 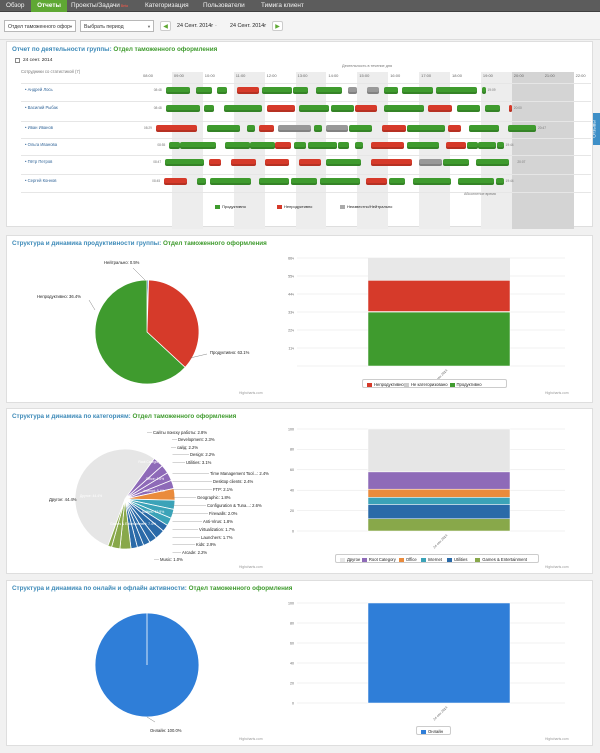 I want to click on prev-date-arrow-icon: ◀, so click(x=165, y=26).